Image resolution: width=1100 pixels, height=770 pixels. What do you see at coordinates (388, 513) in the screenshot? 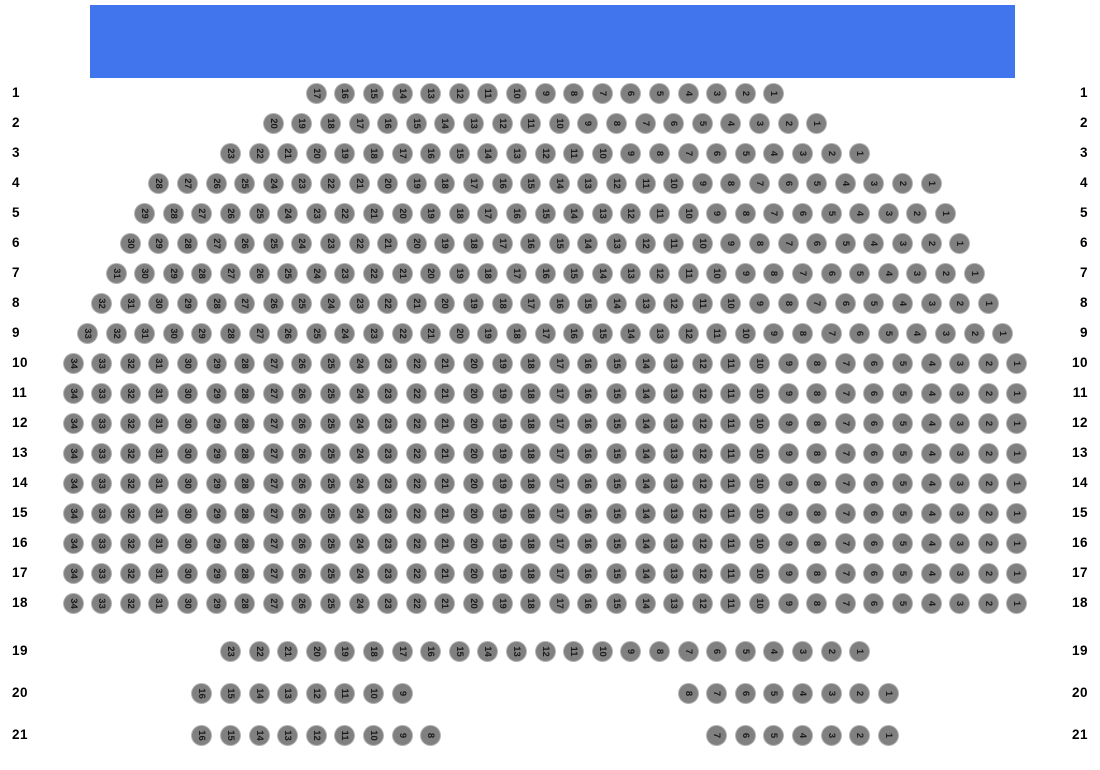
I see `seat: 23` at bounding box center [388, 513].